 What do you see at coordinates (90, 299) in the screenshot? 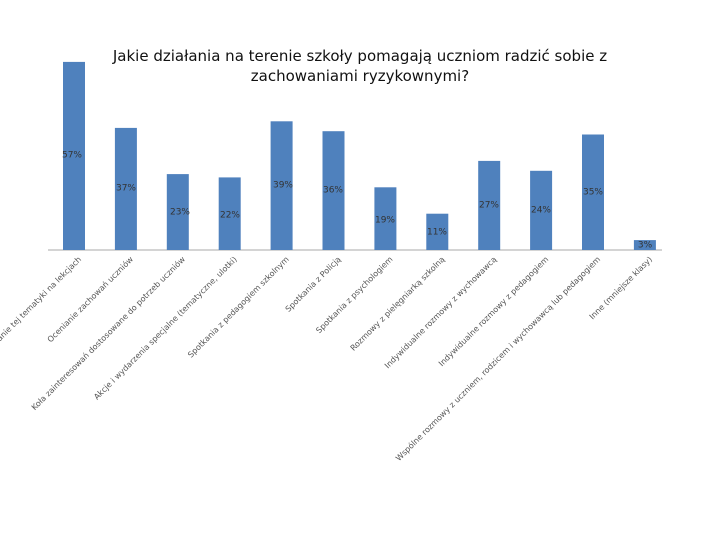
I see `x-tick-label: Ocenianie zachowań uczniów` at bounding box center [90, 299].